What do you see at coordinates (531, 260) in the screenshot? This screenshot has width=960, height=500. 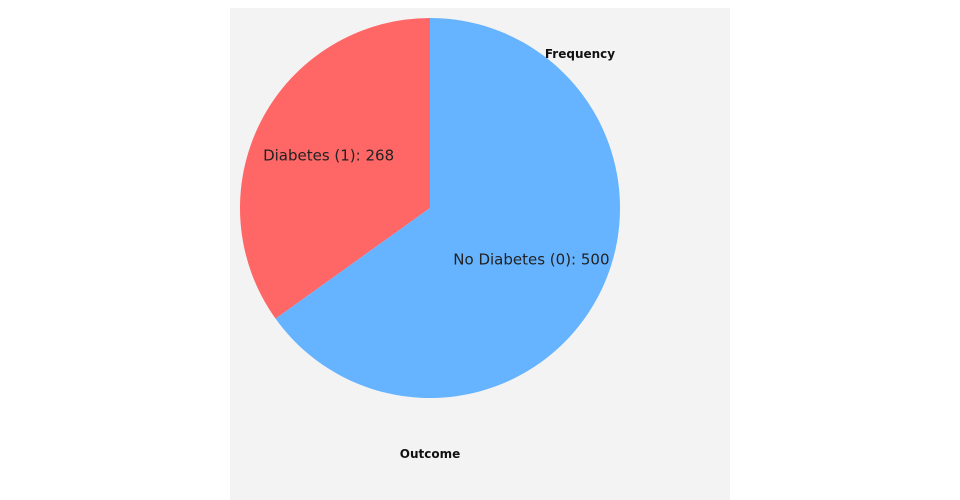 I see `slice-label: No Diabetes (0): 500` at bounding box center [531, 260].